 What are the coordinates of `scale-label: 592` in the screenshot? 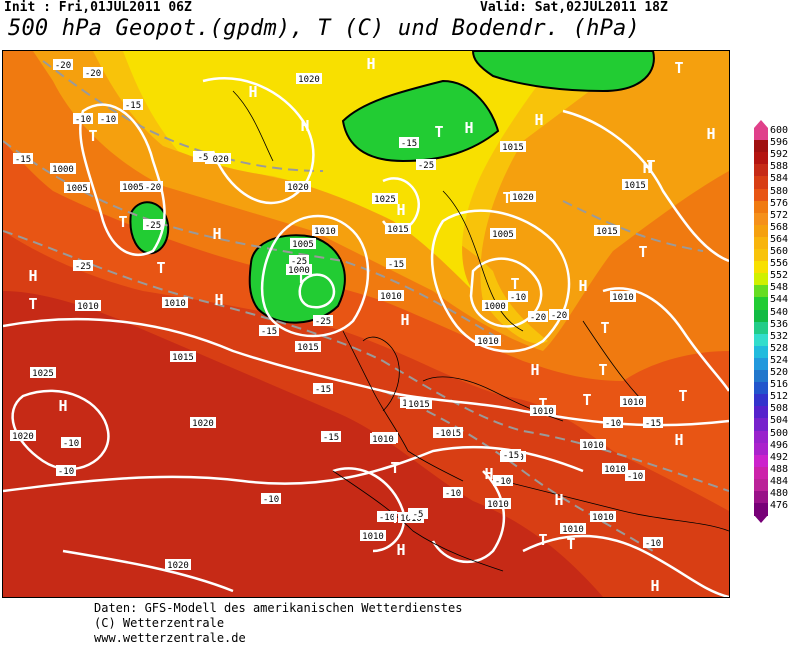 It's located at (779, 155).